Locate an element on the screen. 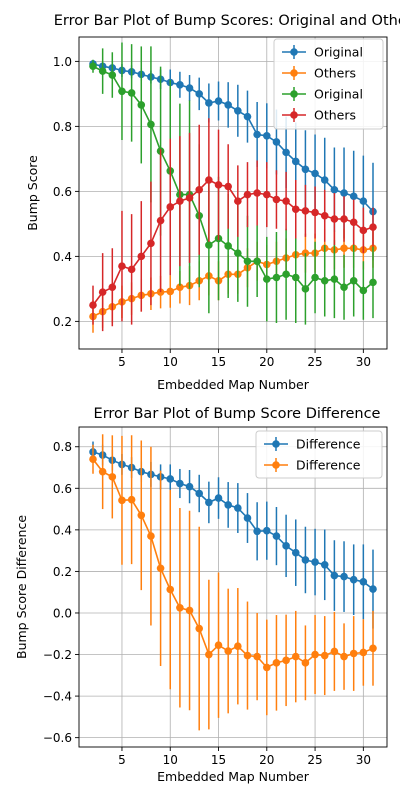 This screenshot has width=400, height=804. x-tick-label: 30 is located at coordinates (363, 362).